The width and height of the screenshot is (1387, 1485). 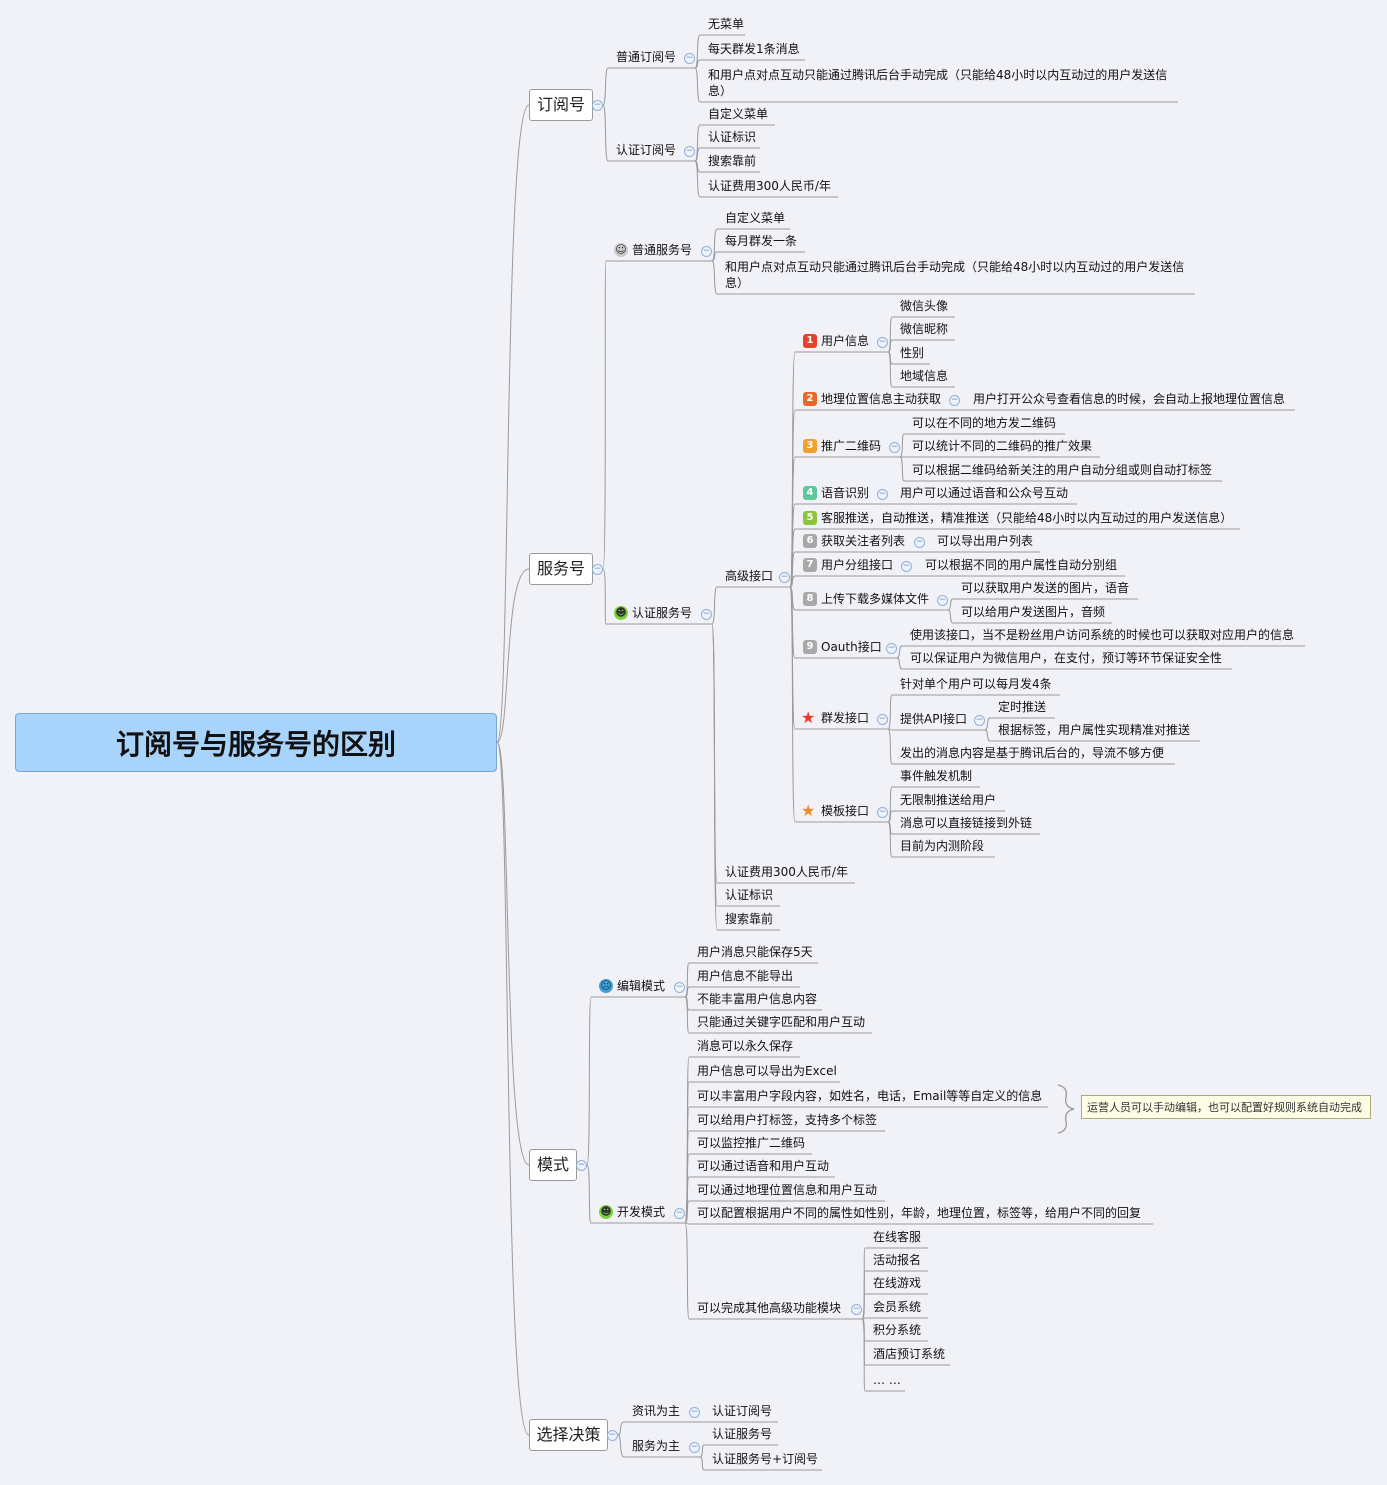 I want to click on topic: 编辑模式, so click(x=641, y=986).